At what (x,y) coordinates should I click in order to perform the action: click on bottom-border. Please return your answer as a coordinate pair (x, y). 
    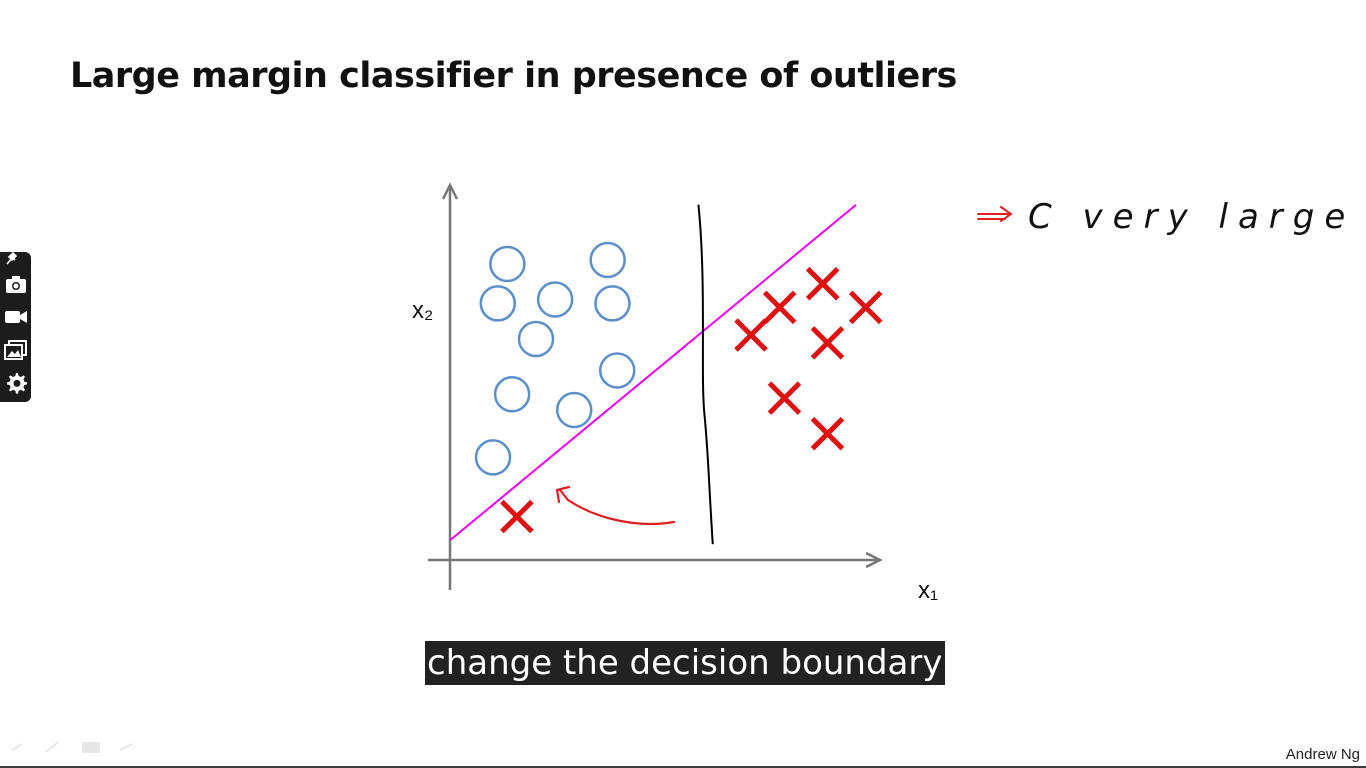
    Looking at the image, I should click on (683, 767).